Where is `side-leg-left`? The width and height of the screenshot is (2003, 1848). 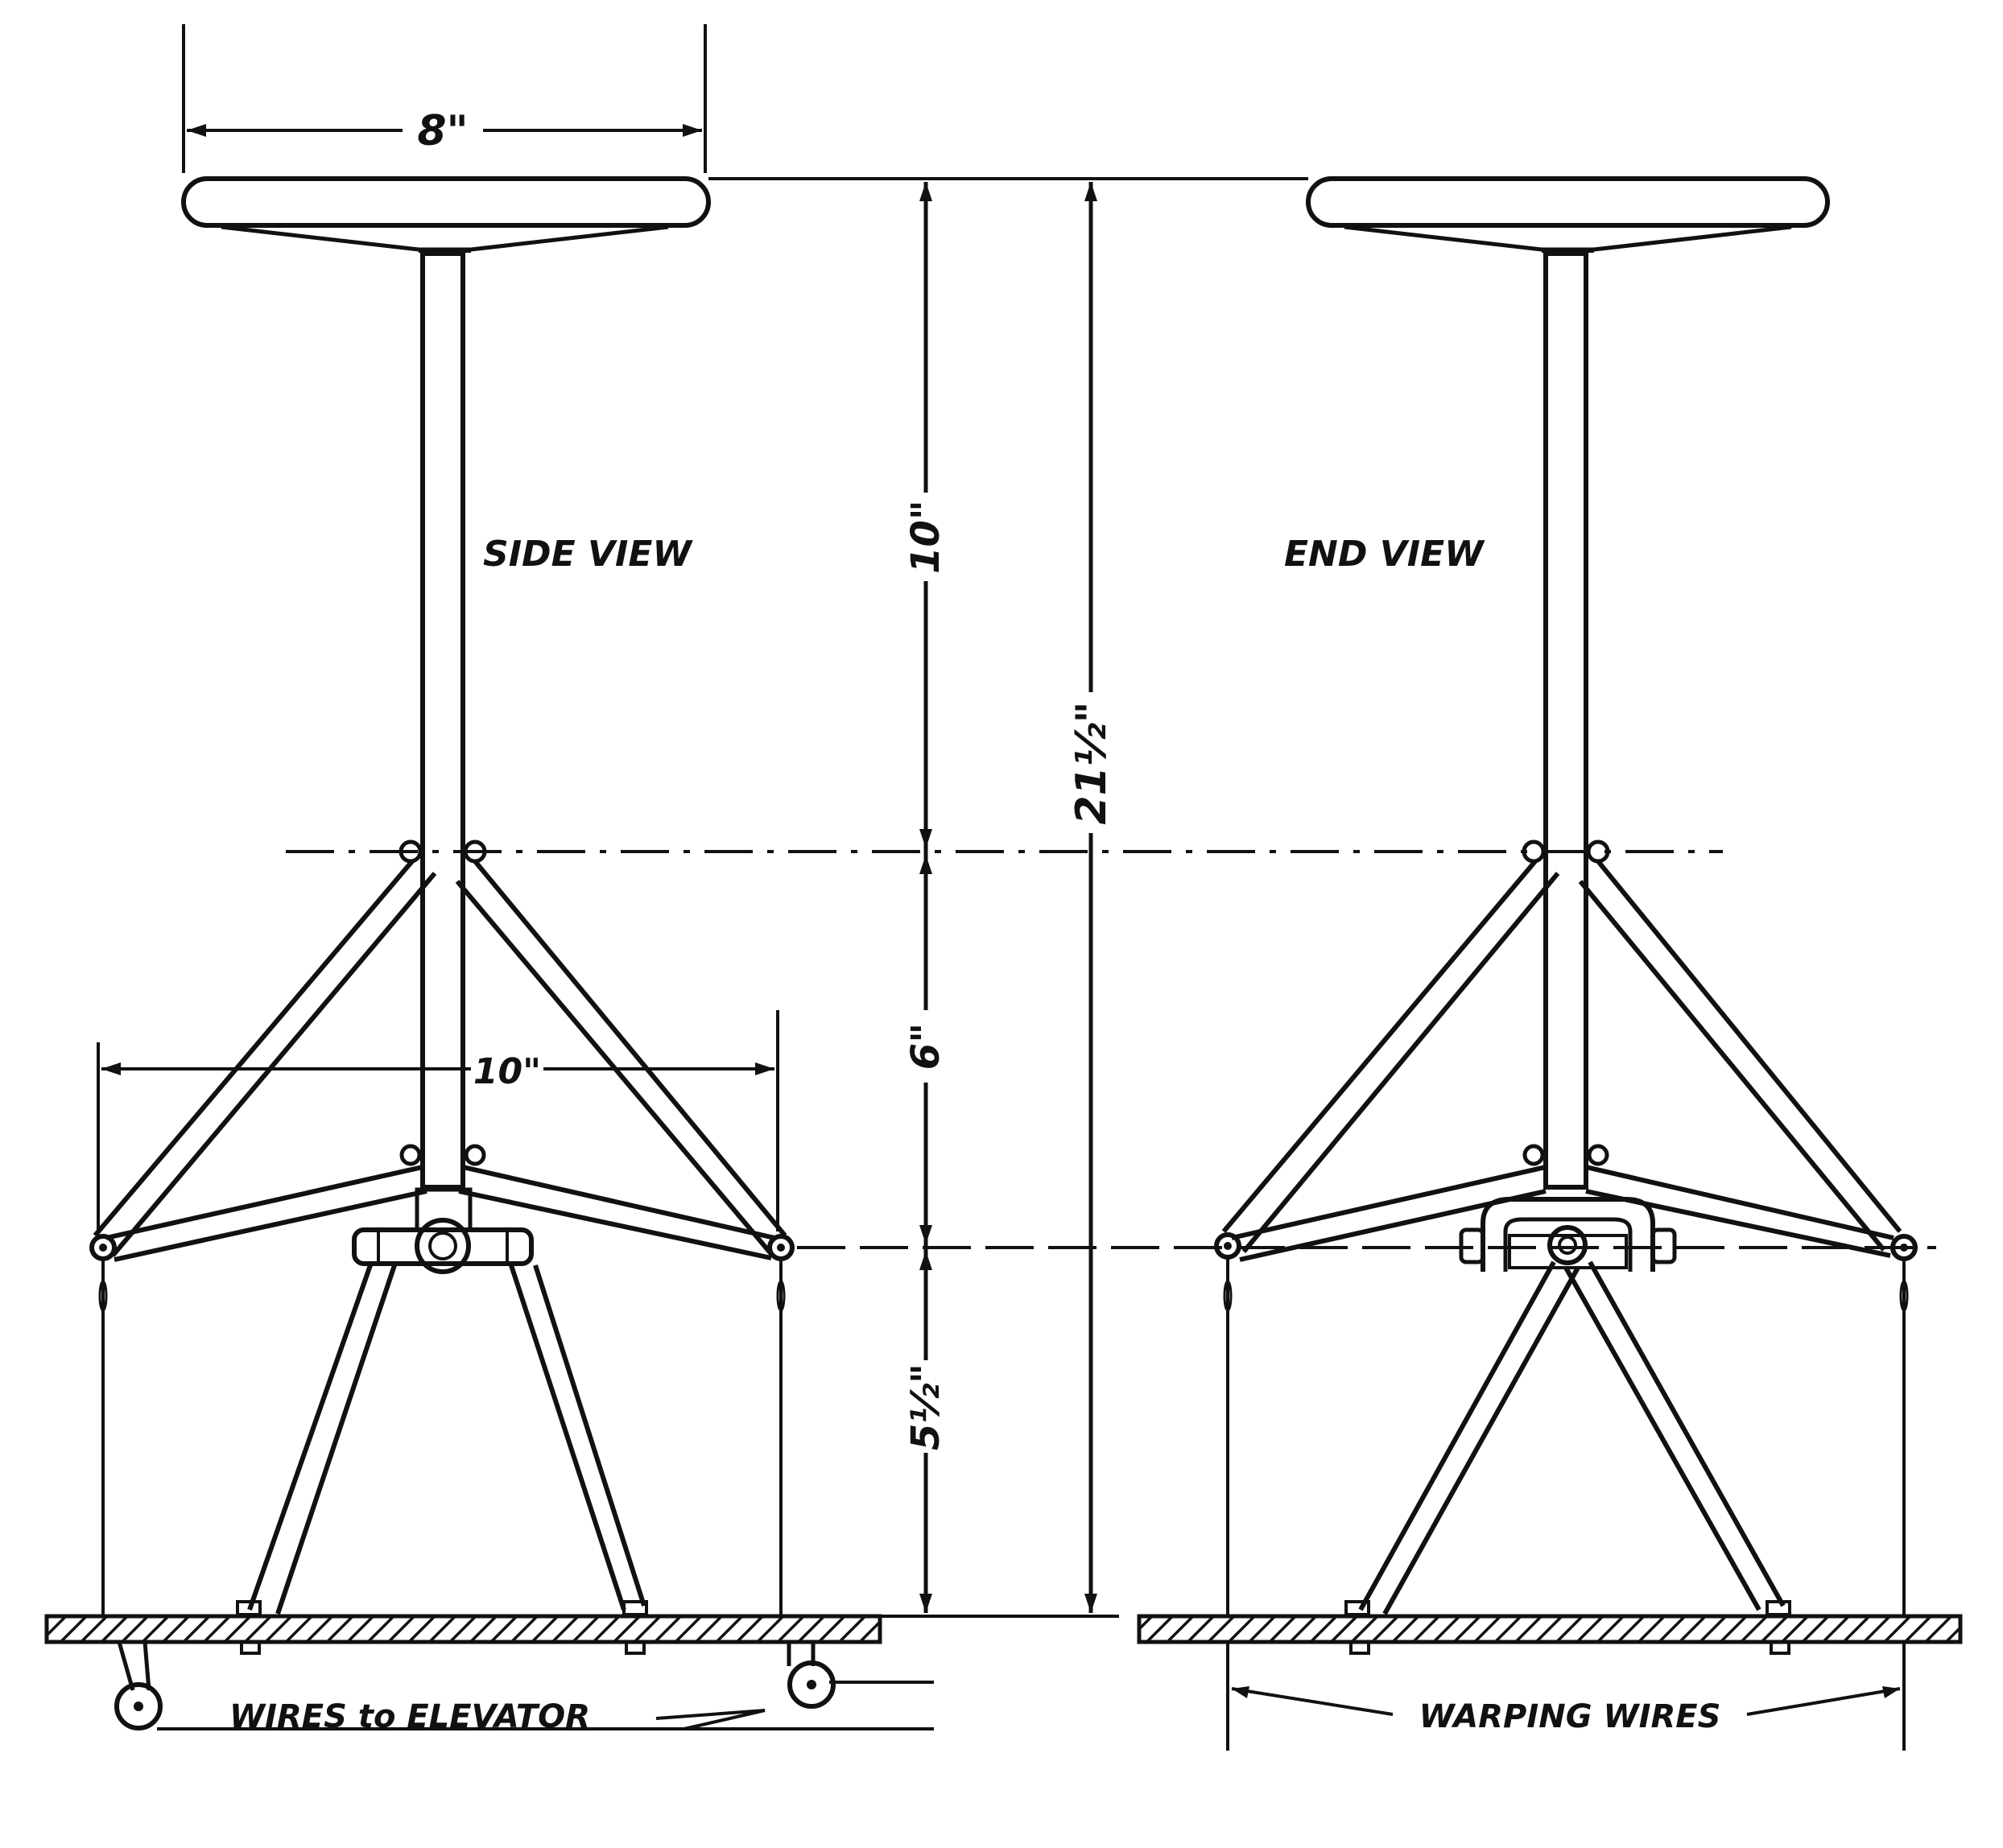 side-leg-left is located at coordinates (322, 1439).